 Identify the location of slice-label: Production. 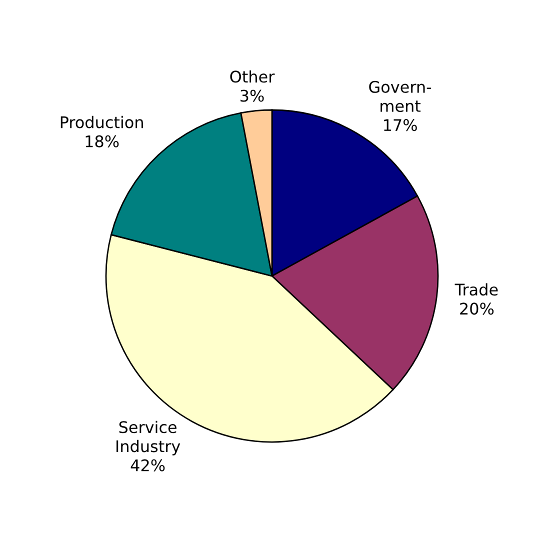
(101, 122).